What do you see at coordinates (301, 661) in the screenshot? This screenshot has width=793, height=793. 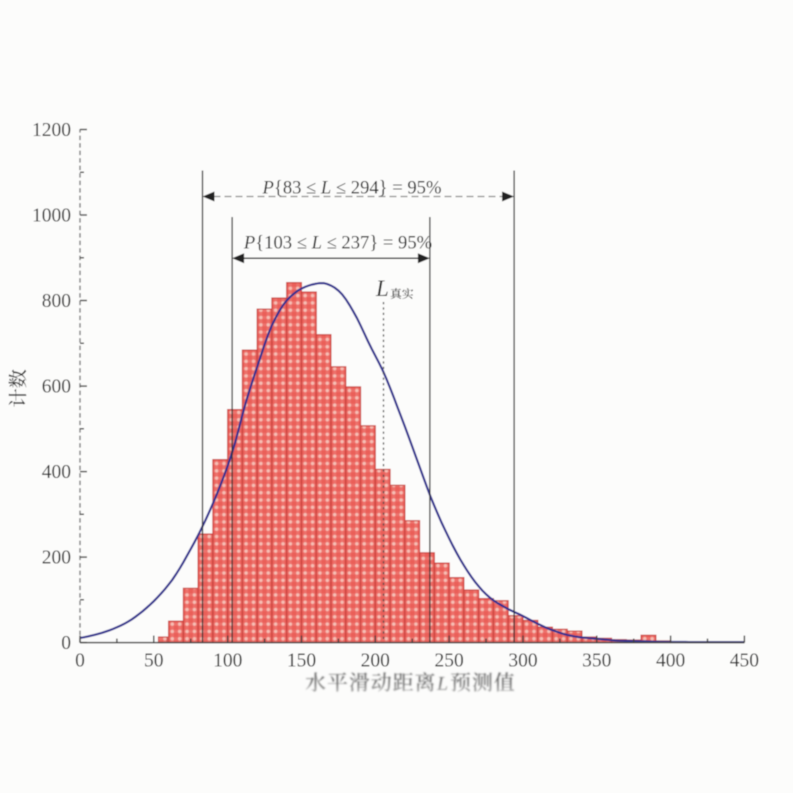 I see `svg-text: 150` at bounding box center [301, 661].